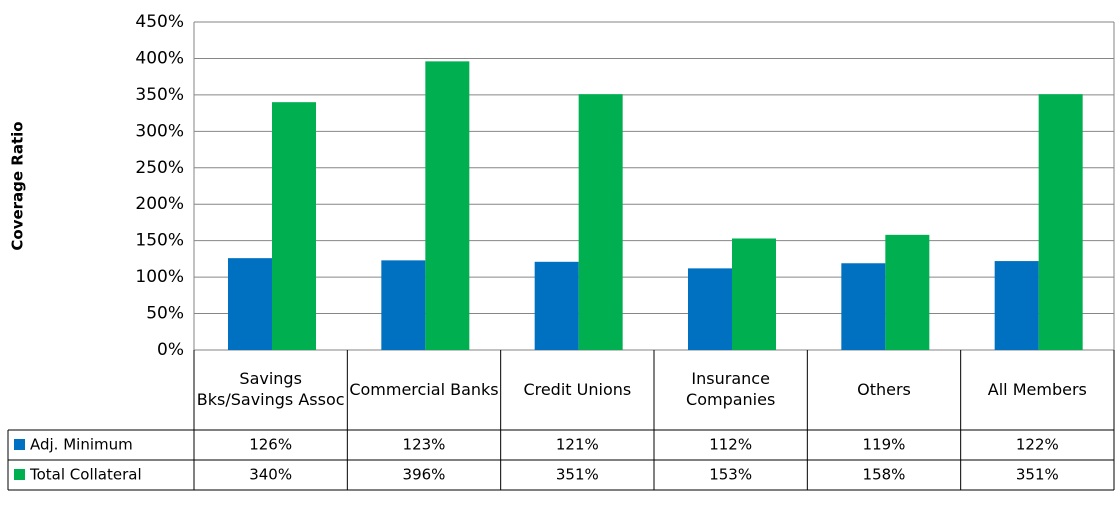 This screenshot has width=1117, height=516. I want to click on y-tick-label: 250%, so click(159, 168).